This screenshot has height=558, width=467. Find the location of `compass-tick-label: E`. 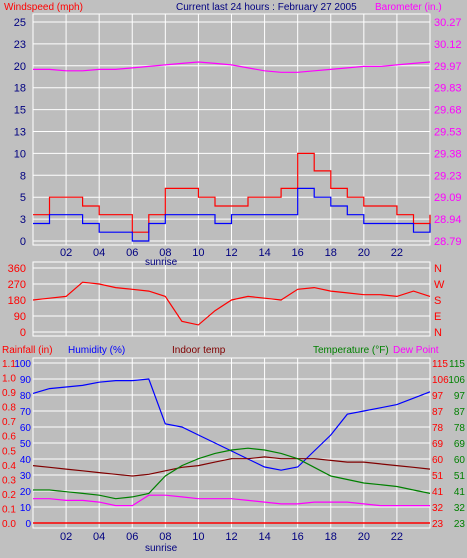

compass-tick-label: E is located at coordinates (437, 317).